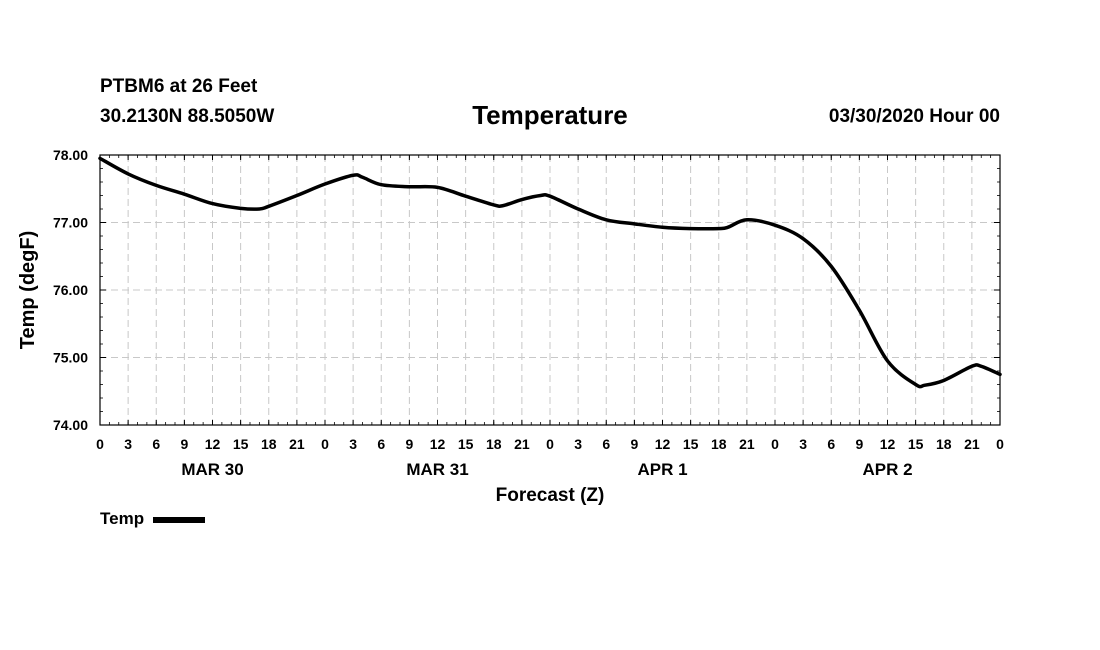 This screenshot has height=650, width=1100. I want to click on coordinates-label: 30.2130N 88.5050W, so click(187, 116).